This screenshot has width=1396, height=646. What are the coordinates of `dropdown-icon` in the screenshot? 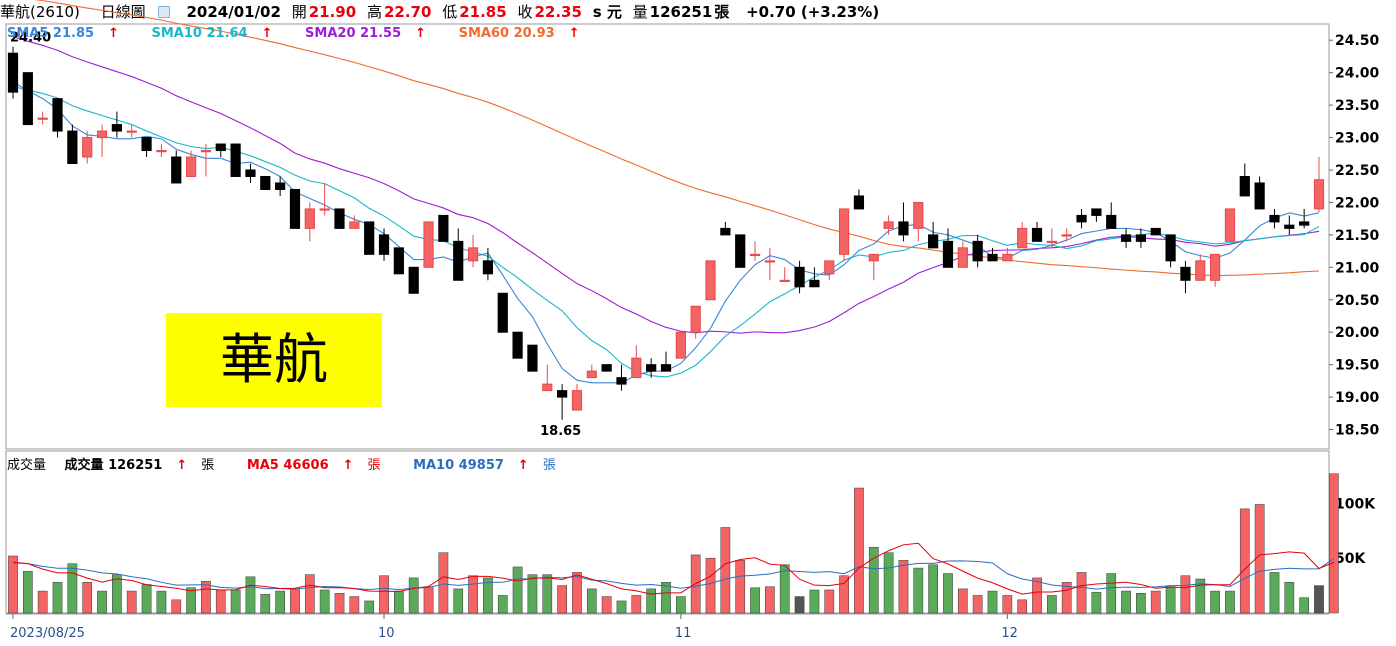 It's located at (163, 11).